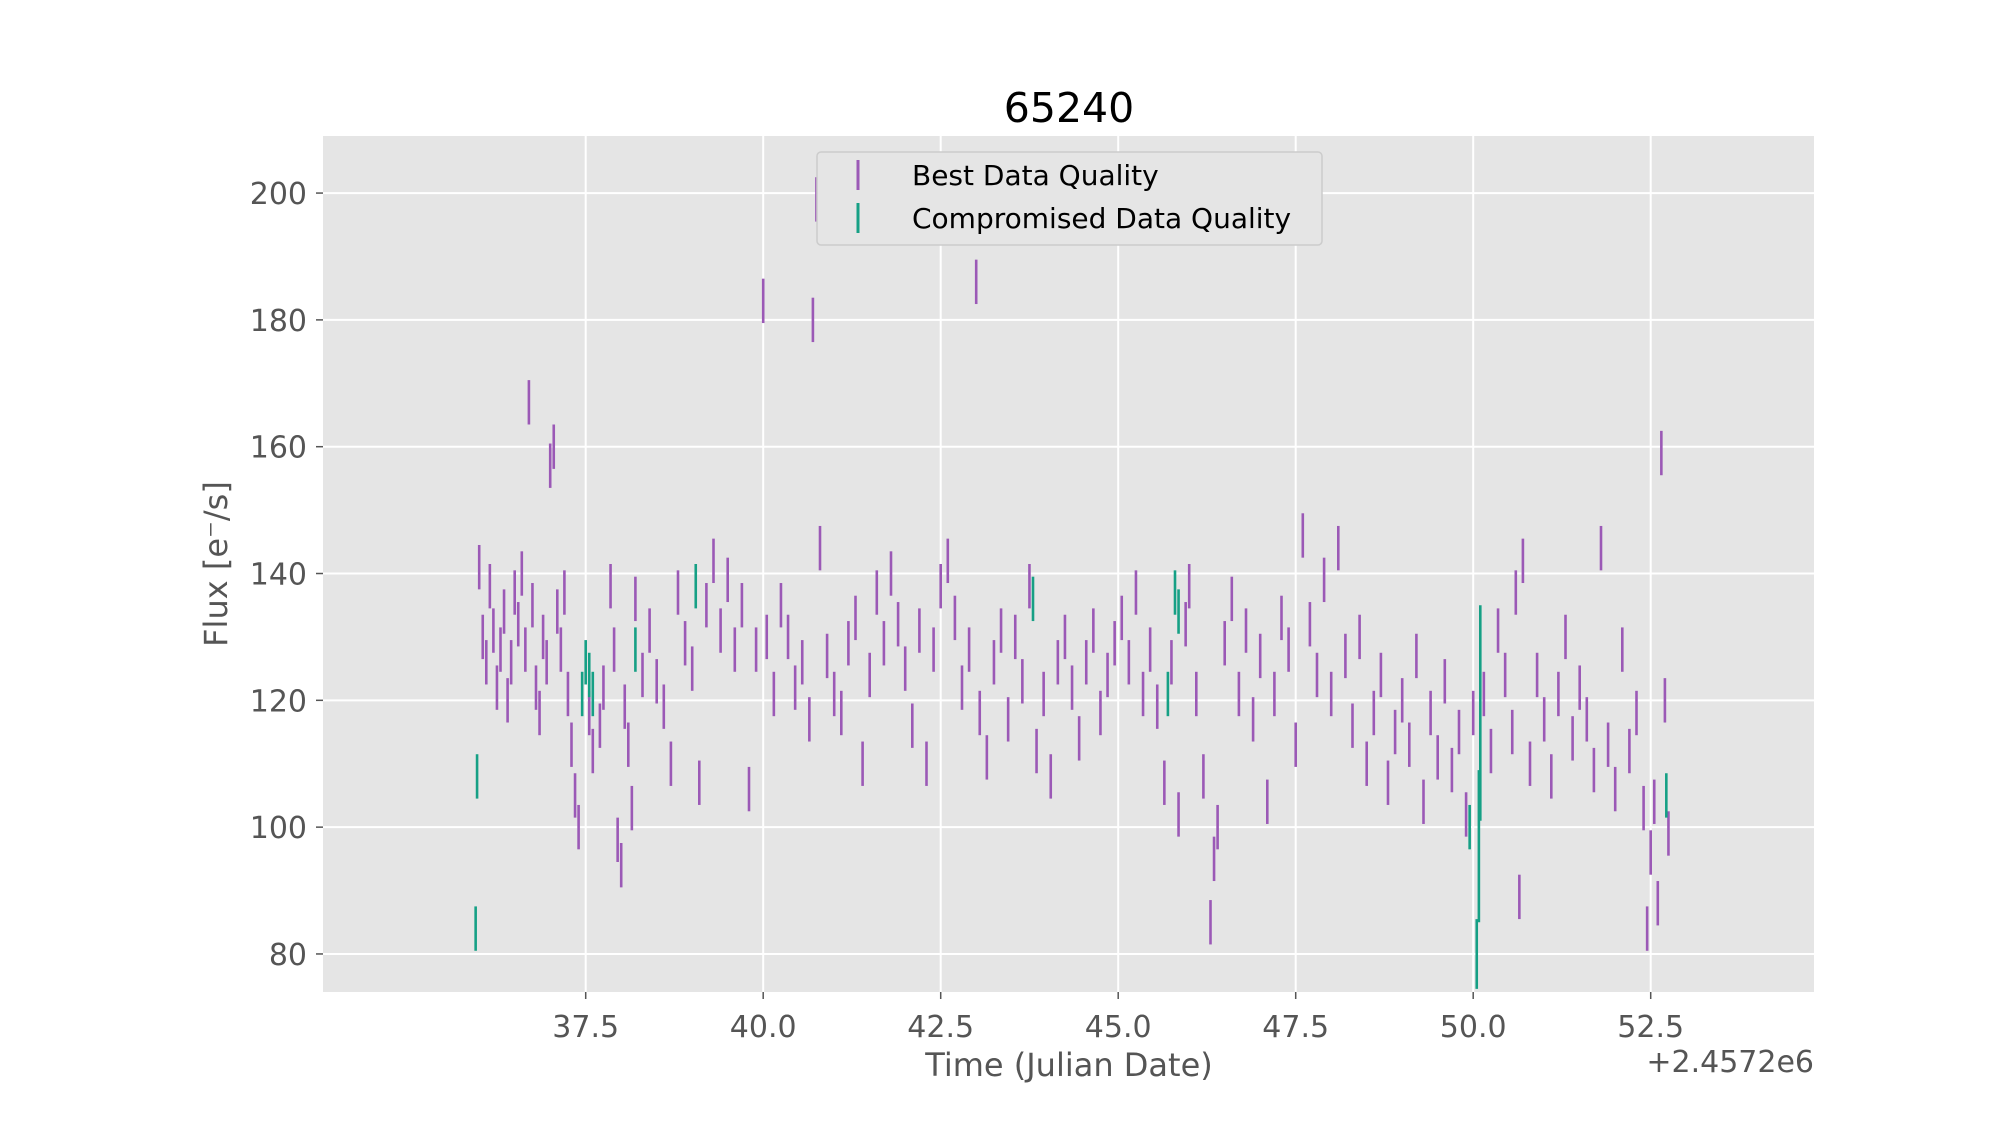 The height and width of the screenshot is (1125, 1999). What do you see at coordinates (940, 1027) in the screenshot?
I see `x-tick-label: 42.5` at bounding box center [940, 1027].